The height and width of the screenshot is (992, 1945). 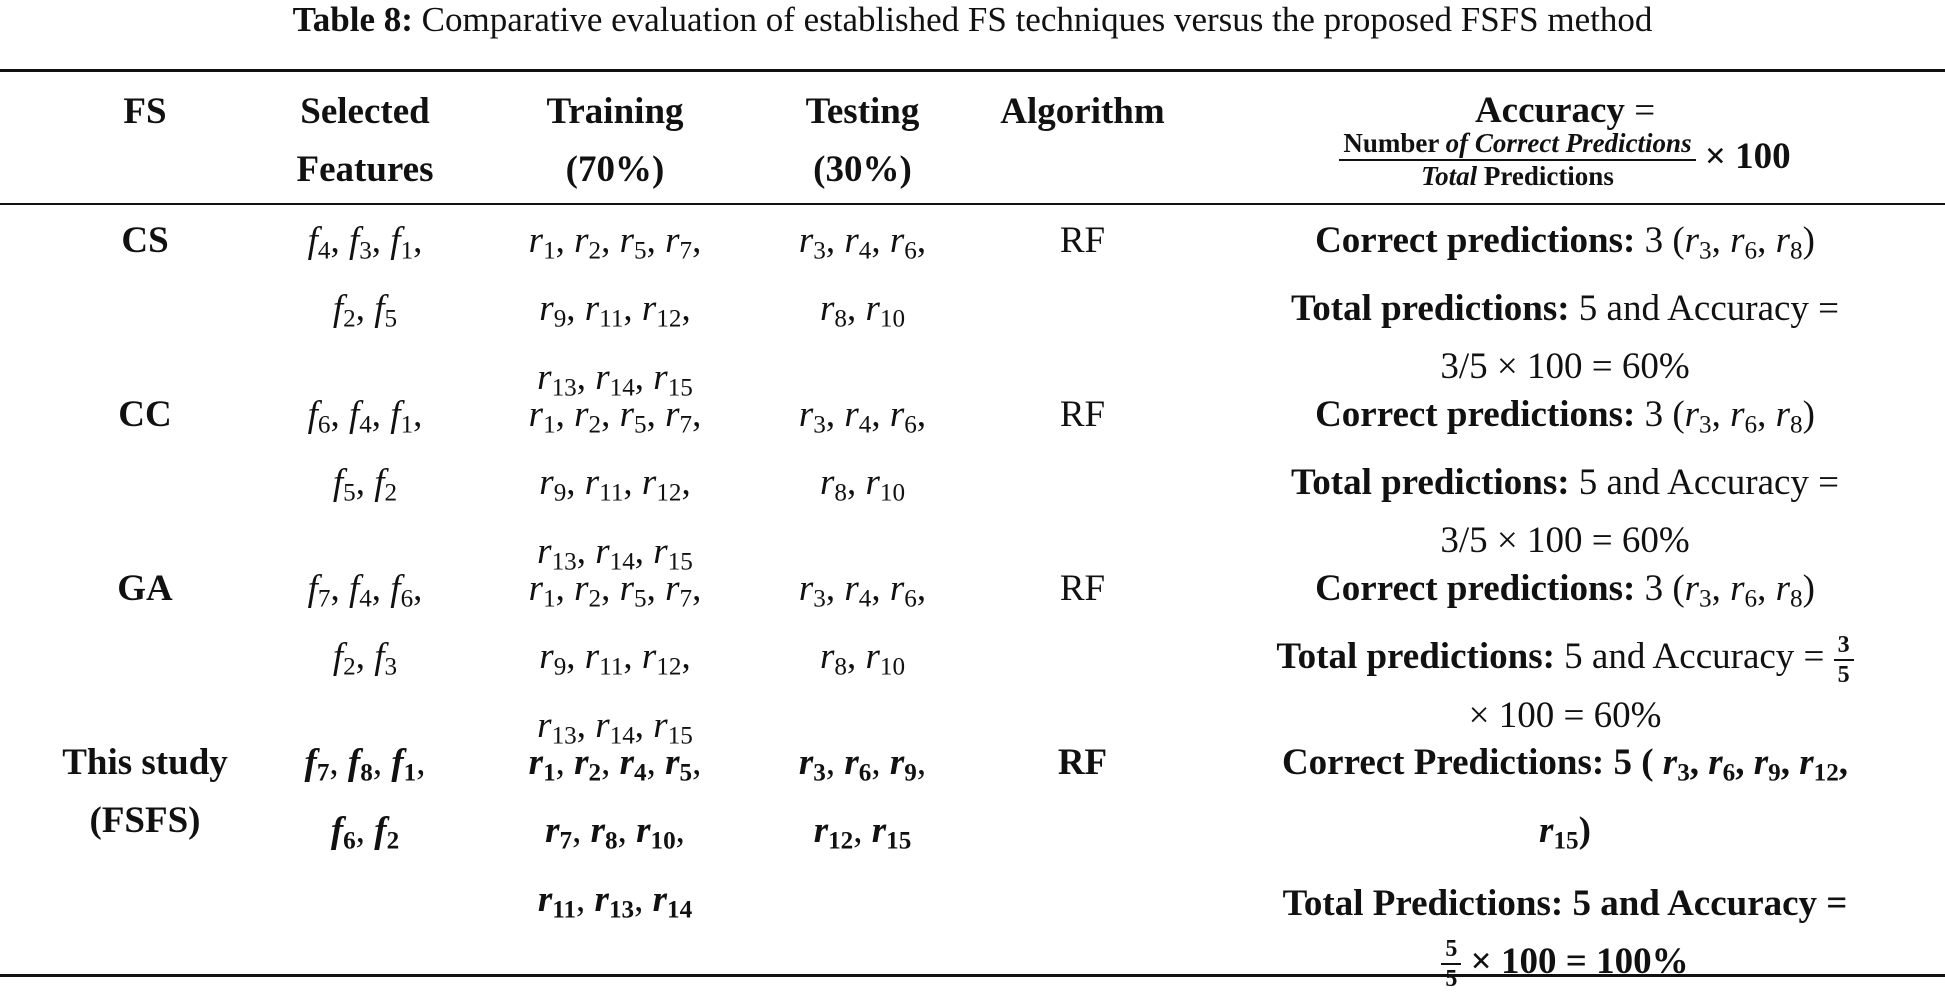 What do you see at coordinates (615, 111) in the screenshot?
I see `header-training-line1: Training` at bounding box center [615, 111].